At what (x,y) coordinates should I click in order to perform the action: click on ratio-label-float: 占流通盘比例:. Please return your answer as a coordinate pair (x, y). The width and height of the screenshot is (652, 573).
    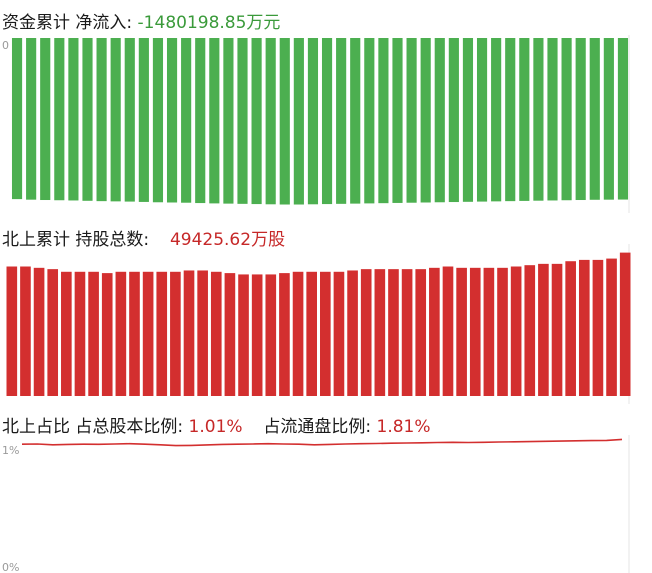
    Looking at the image, I should click on (317, 427).